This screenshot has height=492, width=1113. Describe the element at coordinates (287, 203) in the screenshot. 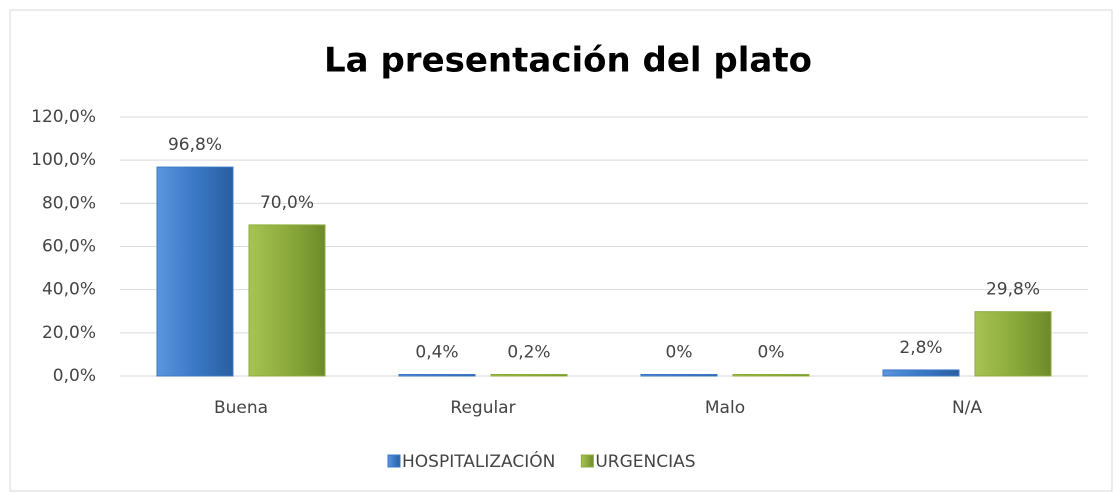

I see `value-label: 70,0%` at that location.